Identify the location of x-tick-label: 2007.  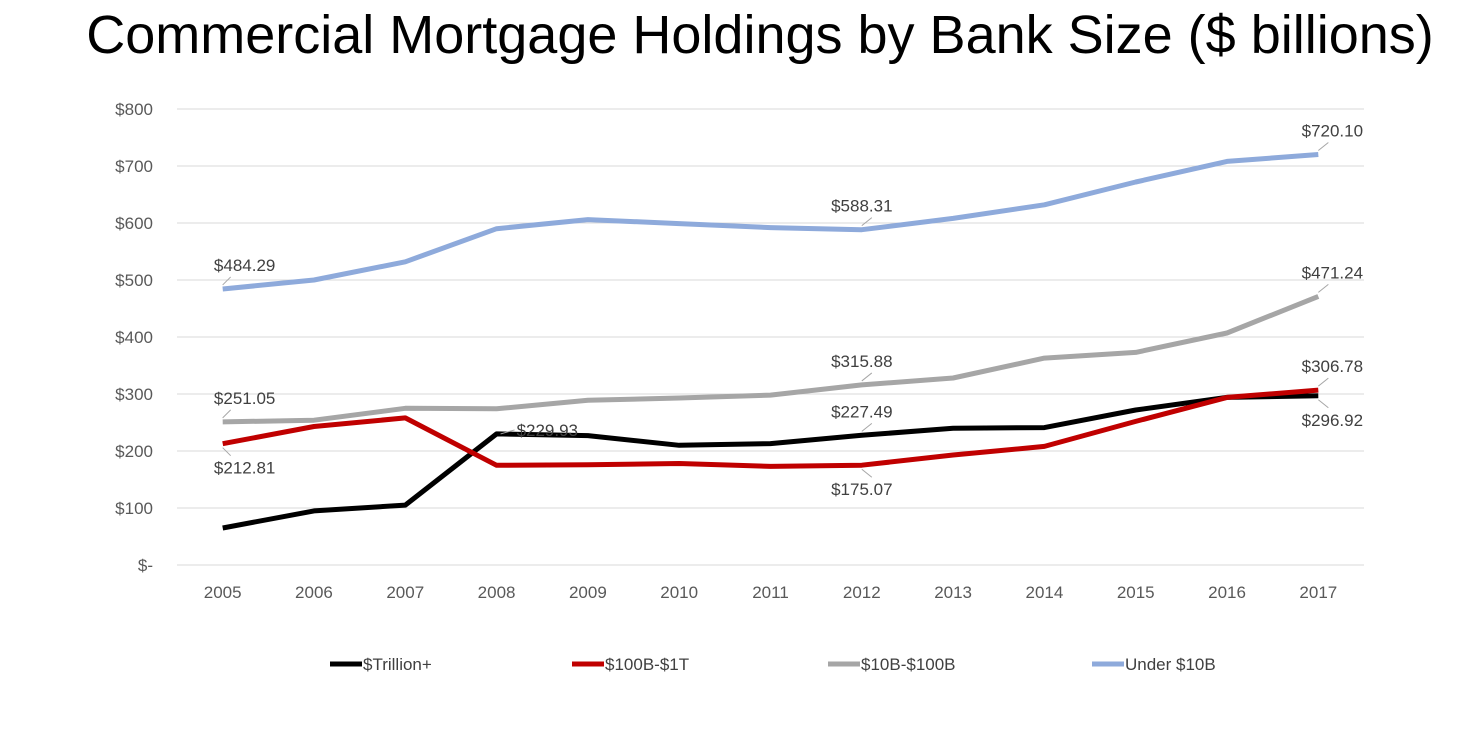
(405, 592).